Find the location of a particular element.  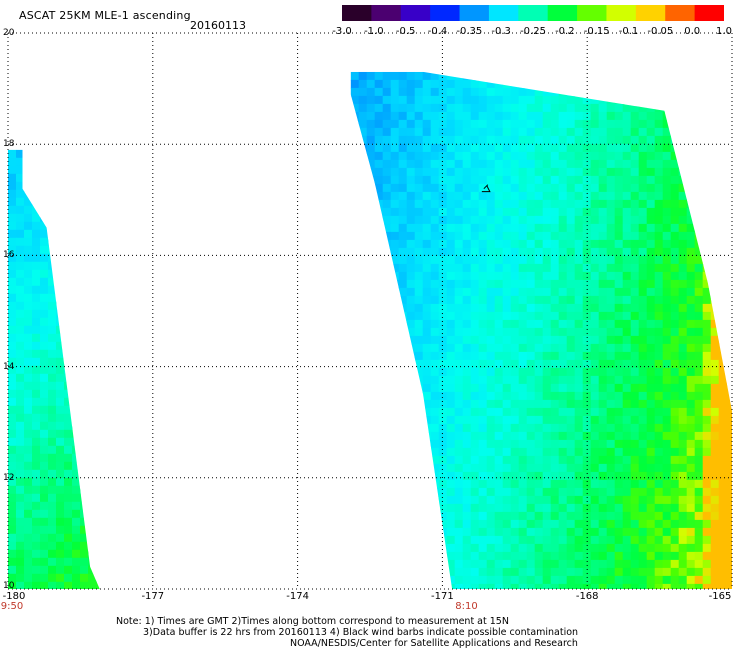

colorbar-tick-label: -0.25 is located at coordinates (533, 31).